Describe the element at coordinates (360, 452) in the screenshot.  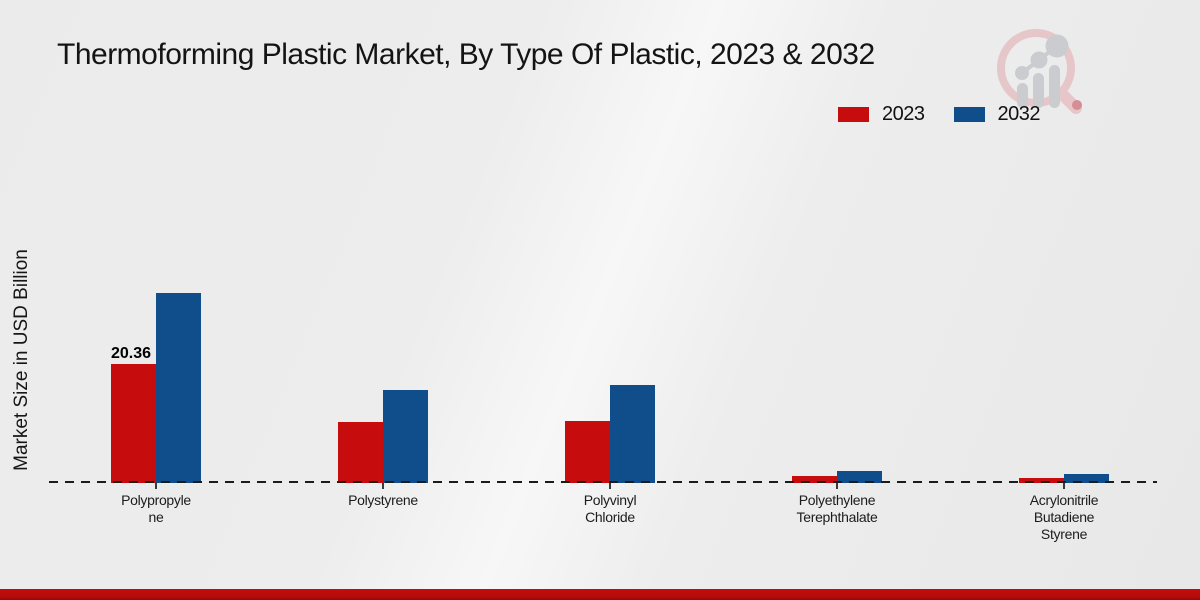
I see `bar-2023-polystyrene` at that location.